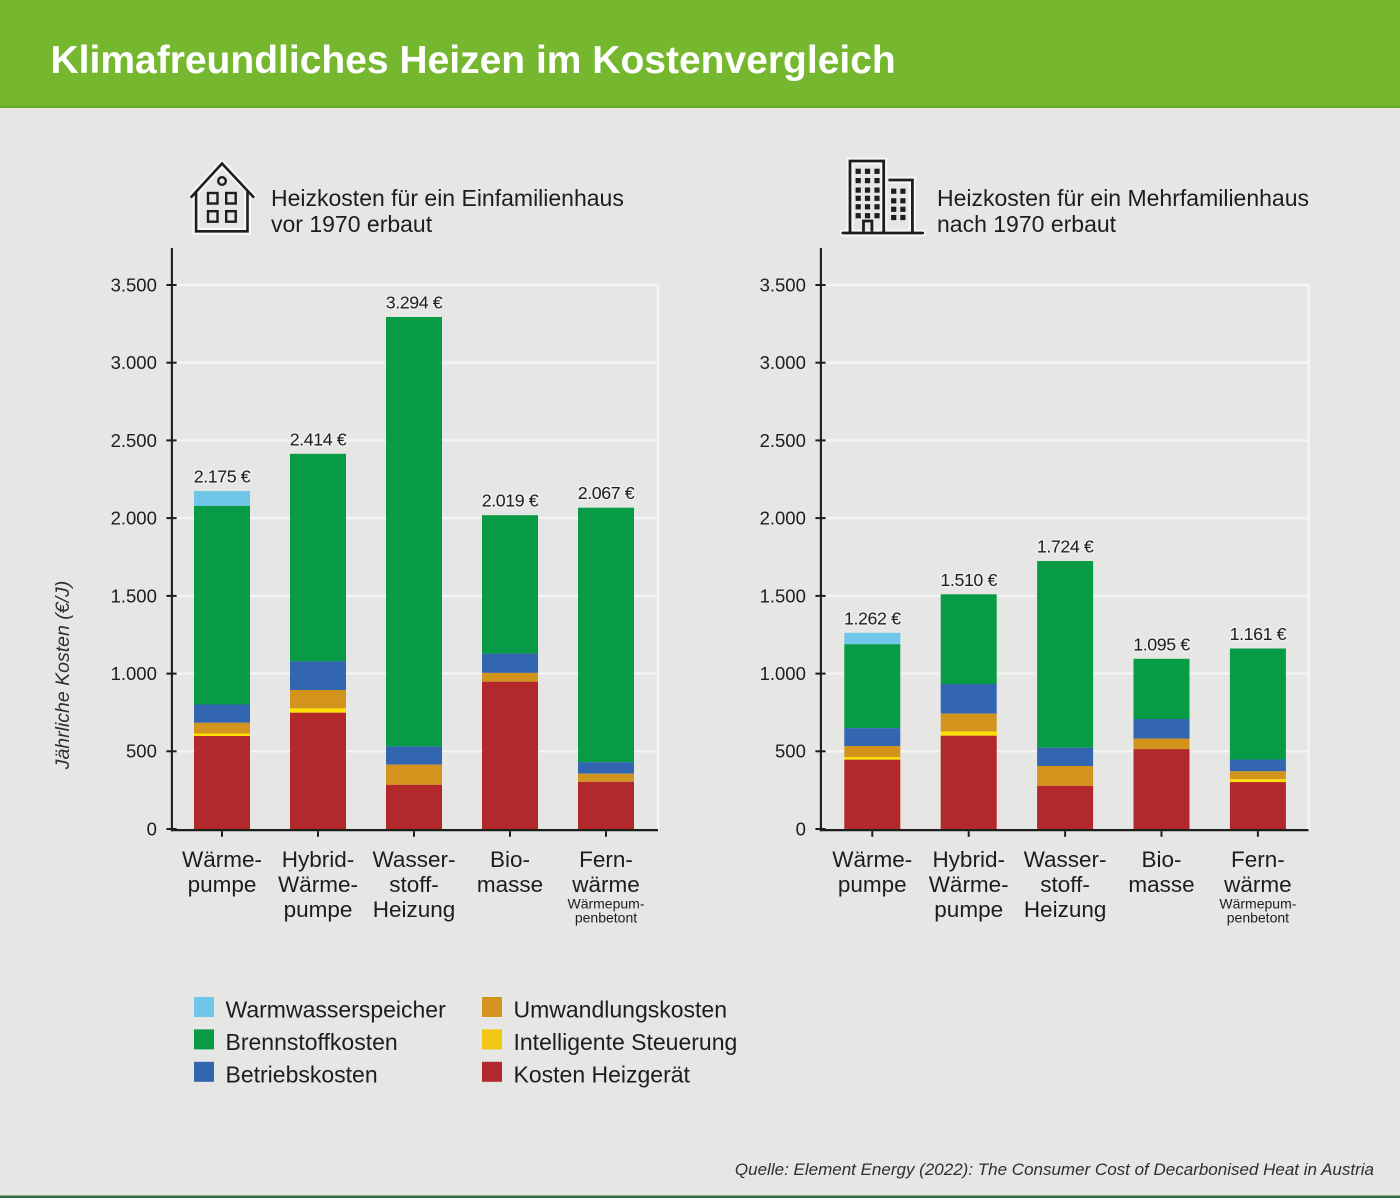 The height and width of the screenshot is (1203, 1400). Describe the element at coordinates (510, 501) in the screenshot. I see `svg-text: 2.019 €` at that location.